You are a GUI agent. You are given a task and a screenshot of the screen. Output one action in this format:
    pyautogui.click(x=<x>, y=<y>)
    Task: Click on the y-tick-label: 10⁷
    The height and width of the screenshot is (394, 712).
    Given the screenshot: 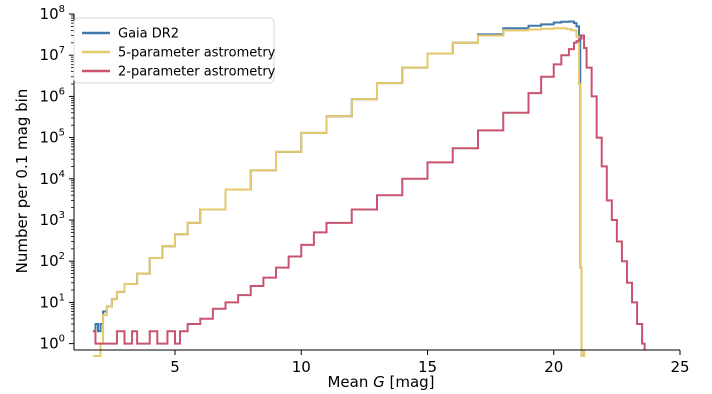 What is the action you would take?
    pyautogui.click(x=52, y=54)
    